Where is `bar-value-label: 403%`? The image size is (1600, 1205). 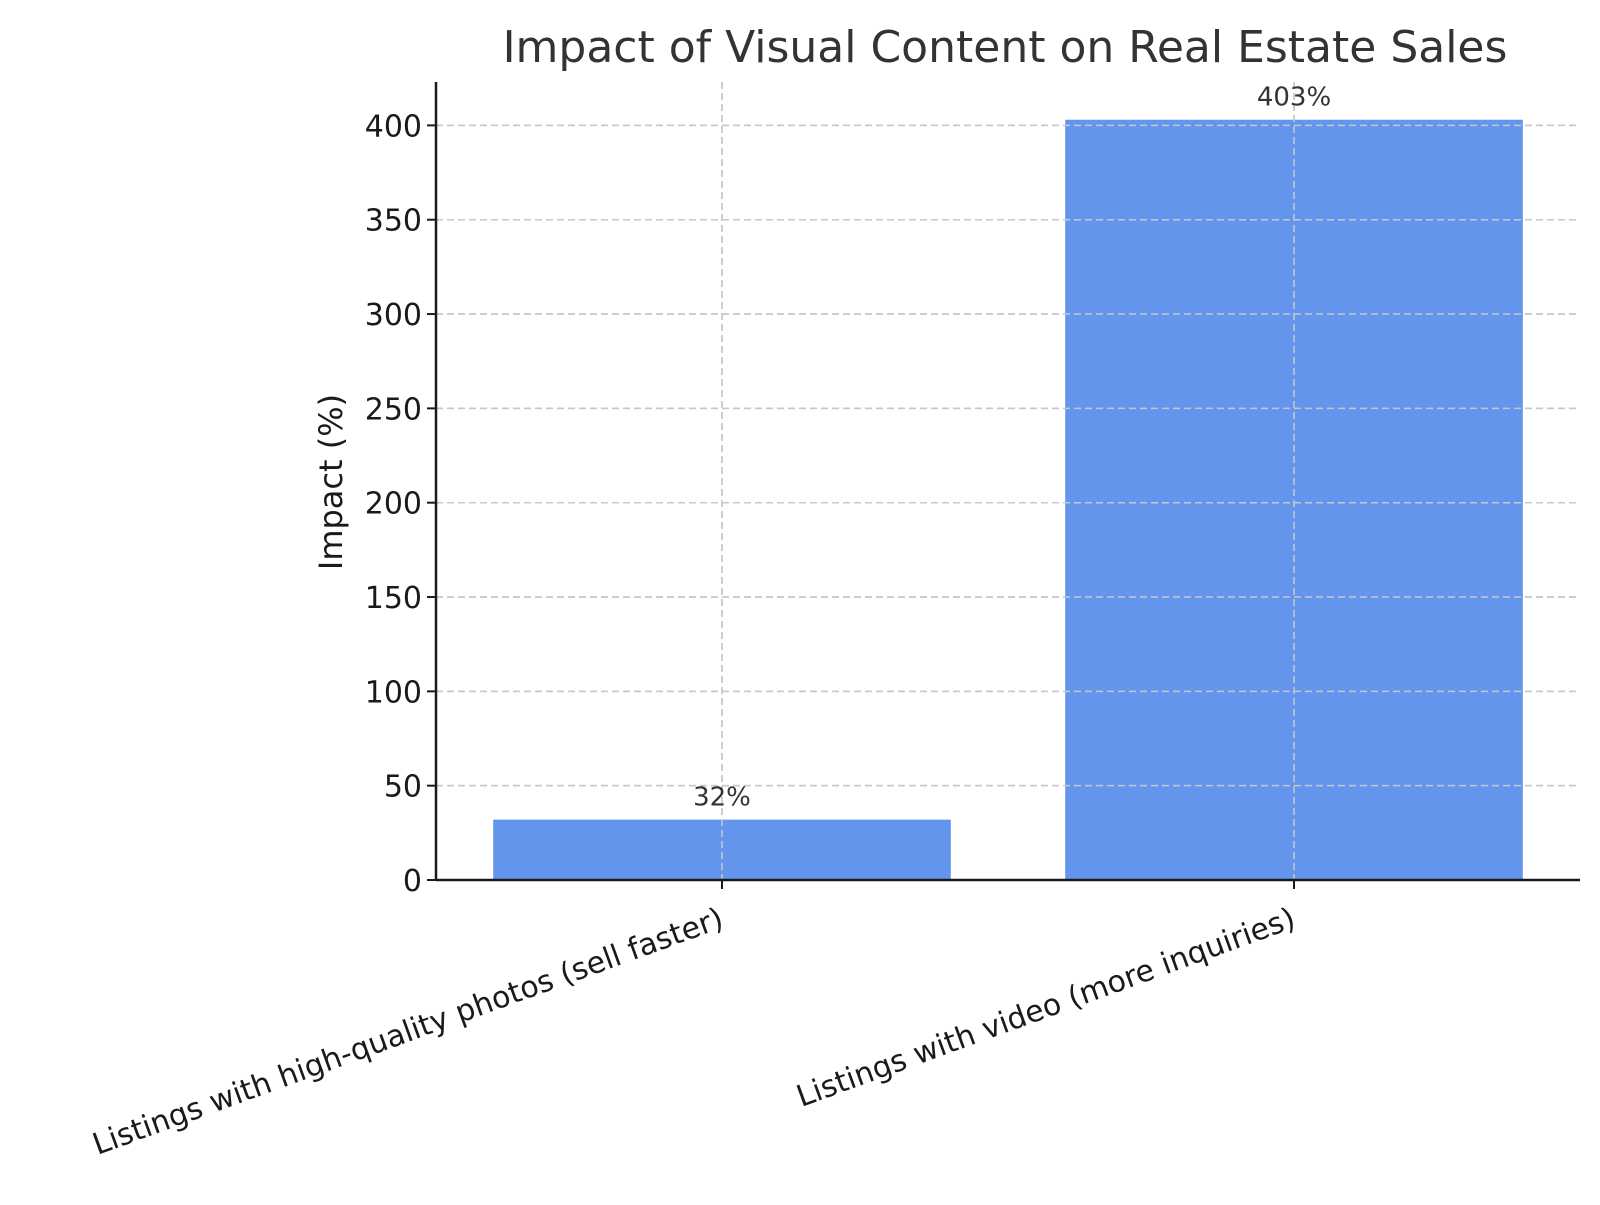 bar-value-label: 403% is located at coordinates (1294, 98).